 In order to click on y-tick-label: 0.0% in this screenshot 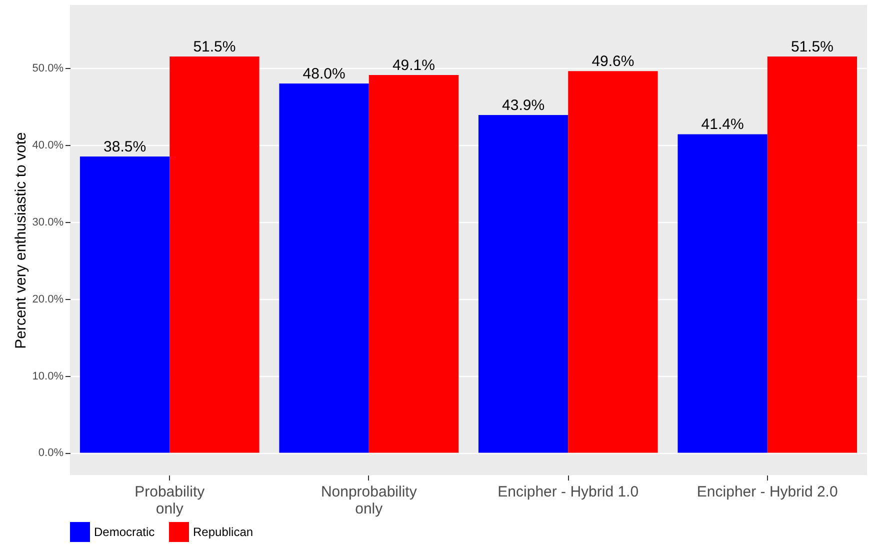, I will do `click(51, 453)`.